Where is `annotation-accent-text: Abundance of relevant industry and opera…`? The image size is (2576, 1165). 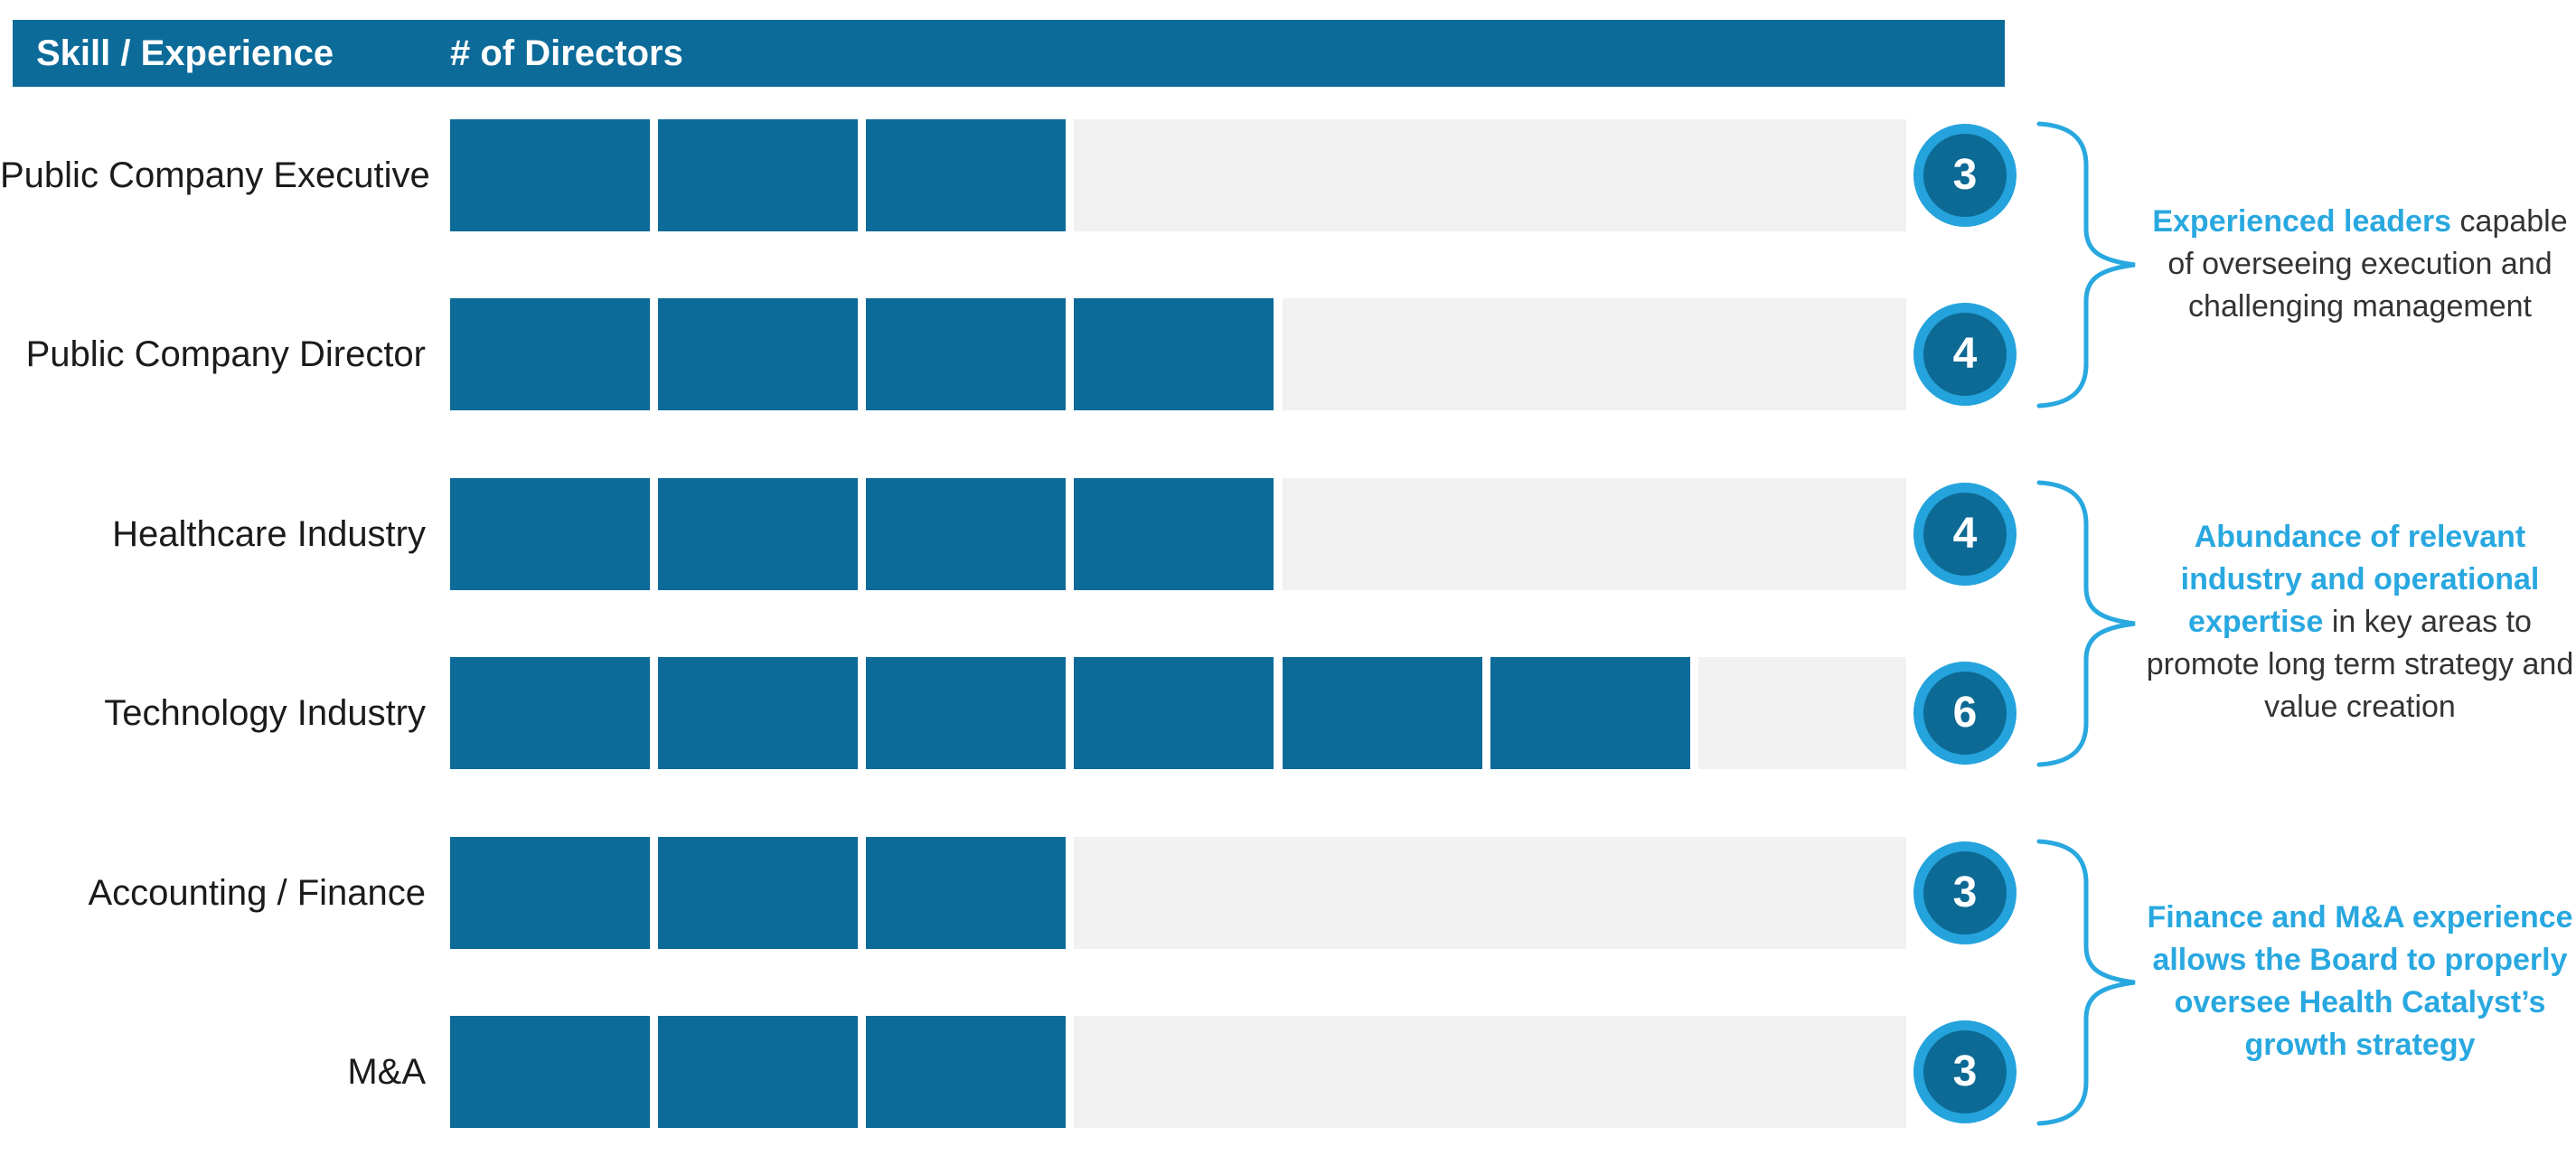
annotation-accent-text: Abundance of relevant industry and opera… is located at coordinates (2360, 580).